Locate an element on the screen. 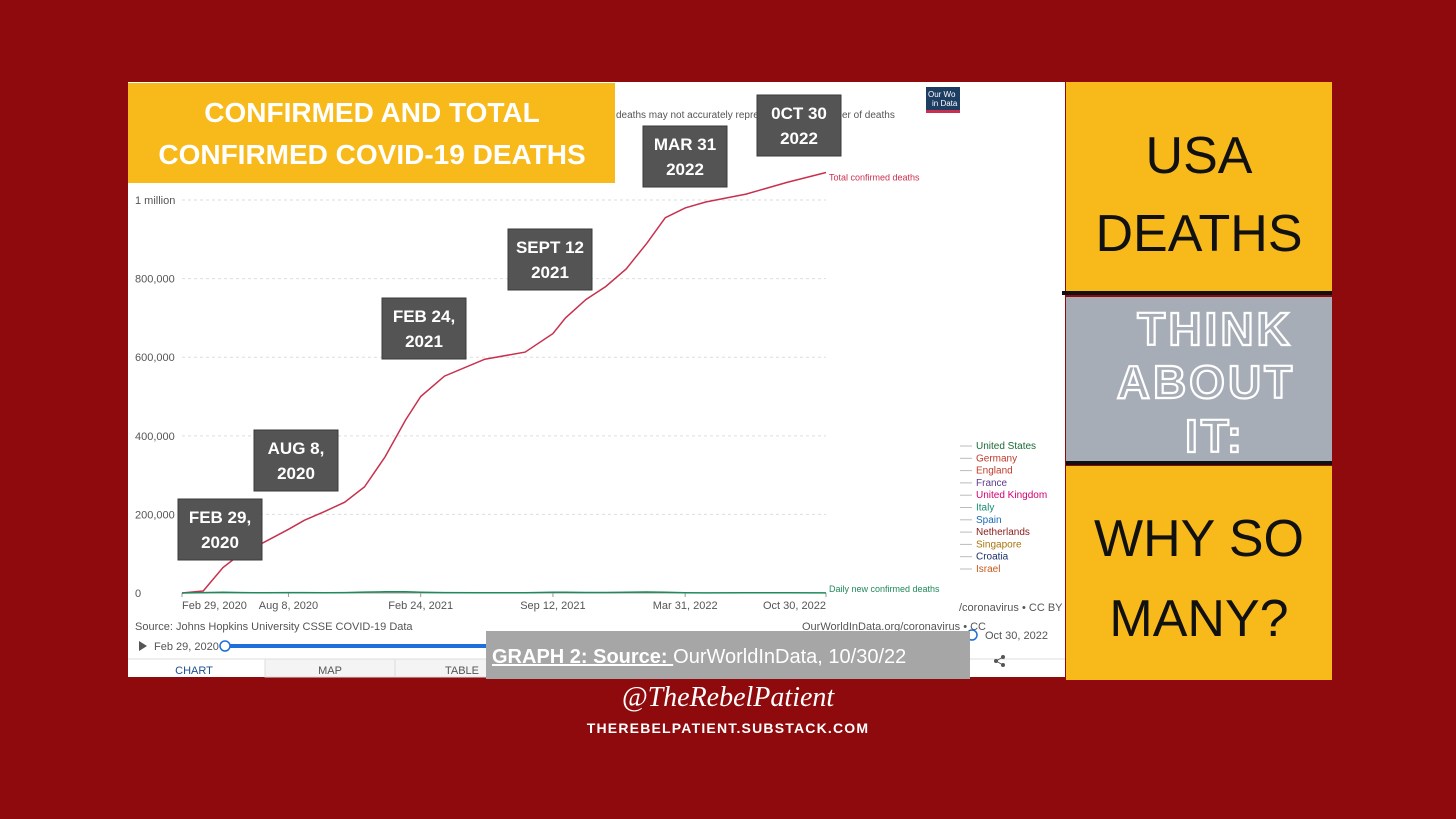  legend-label: Italy is located at coordinates (985, 508).